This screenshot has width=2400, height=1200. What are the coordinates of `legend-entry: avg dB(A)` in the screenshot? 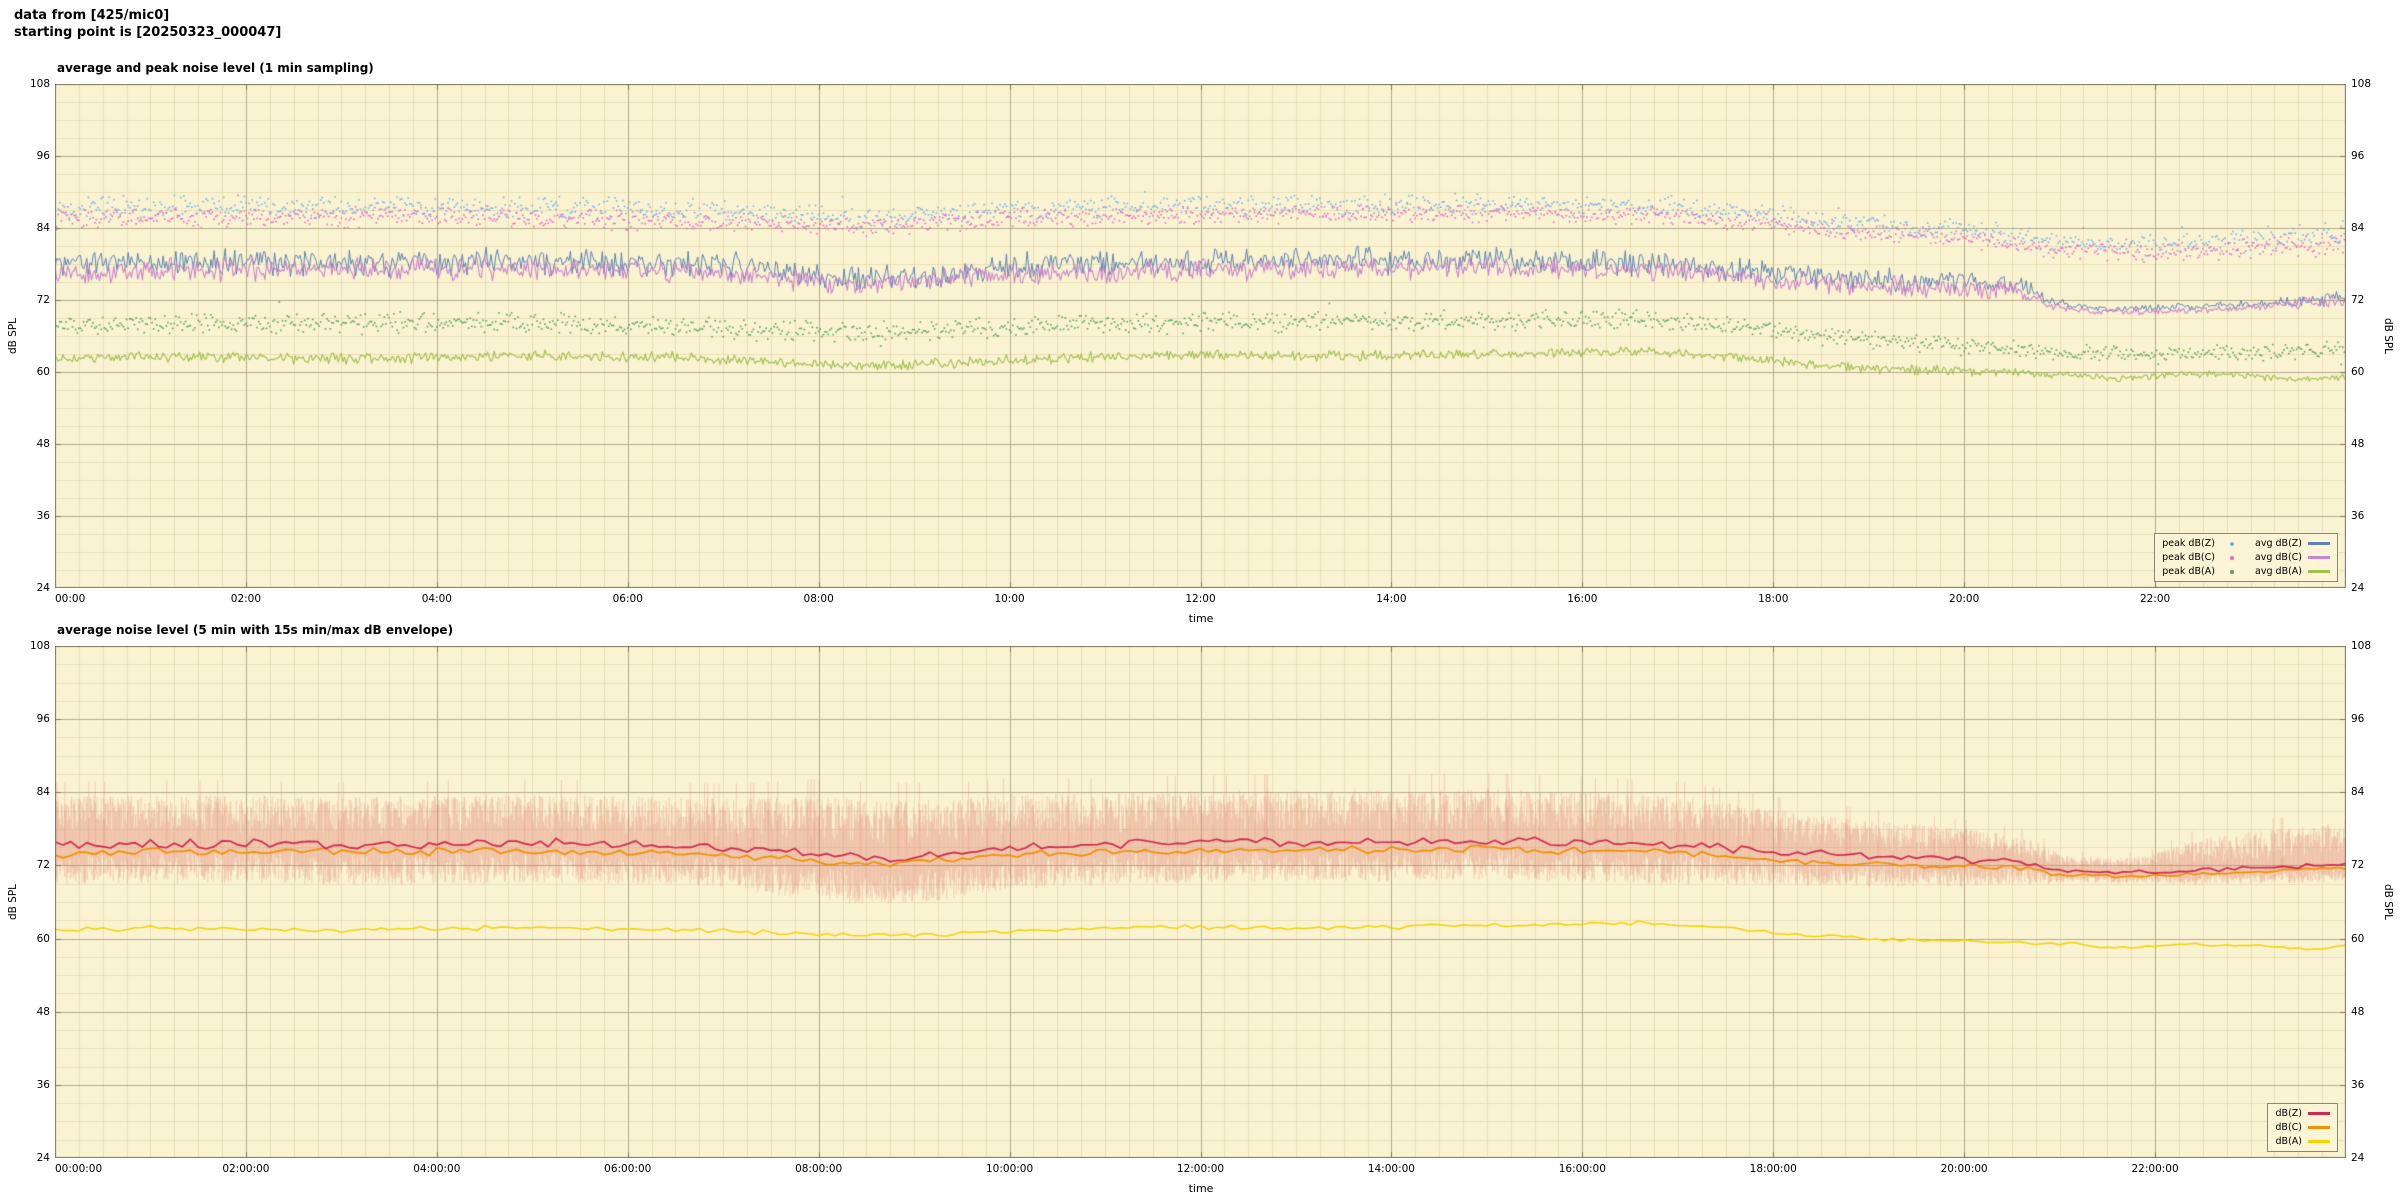 It's located at (2292, 571).